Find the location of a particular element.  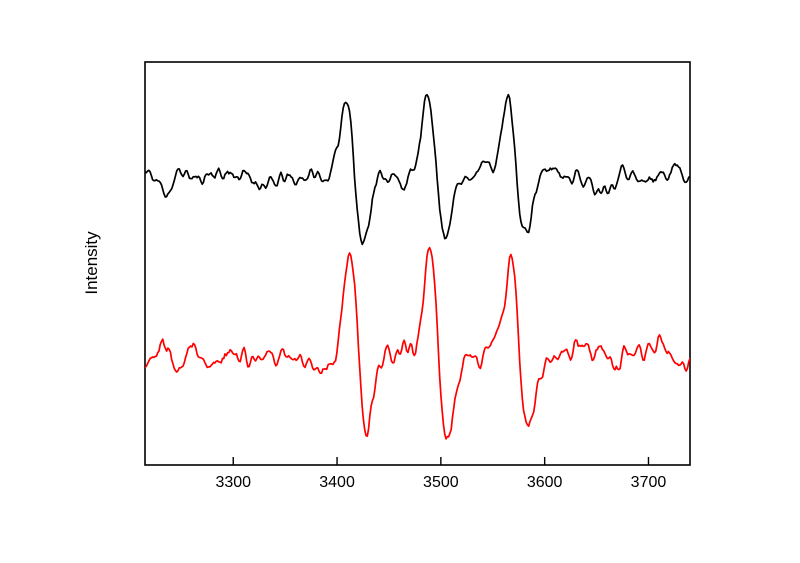

x-axis-ticks: 3300 3400 3500 3600 3700 is located at coordinates (440, 474).